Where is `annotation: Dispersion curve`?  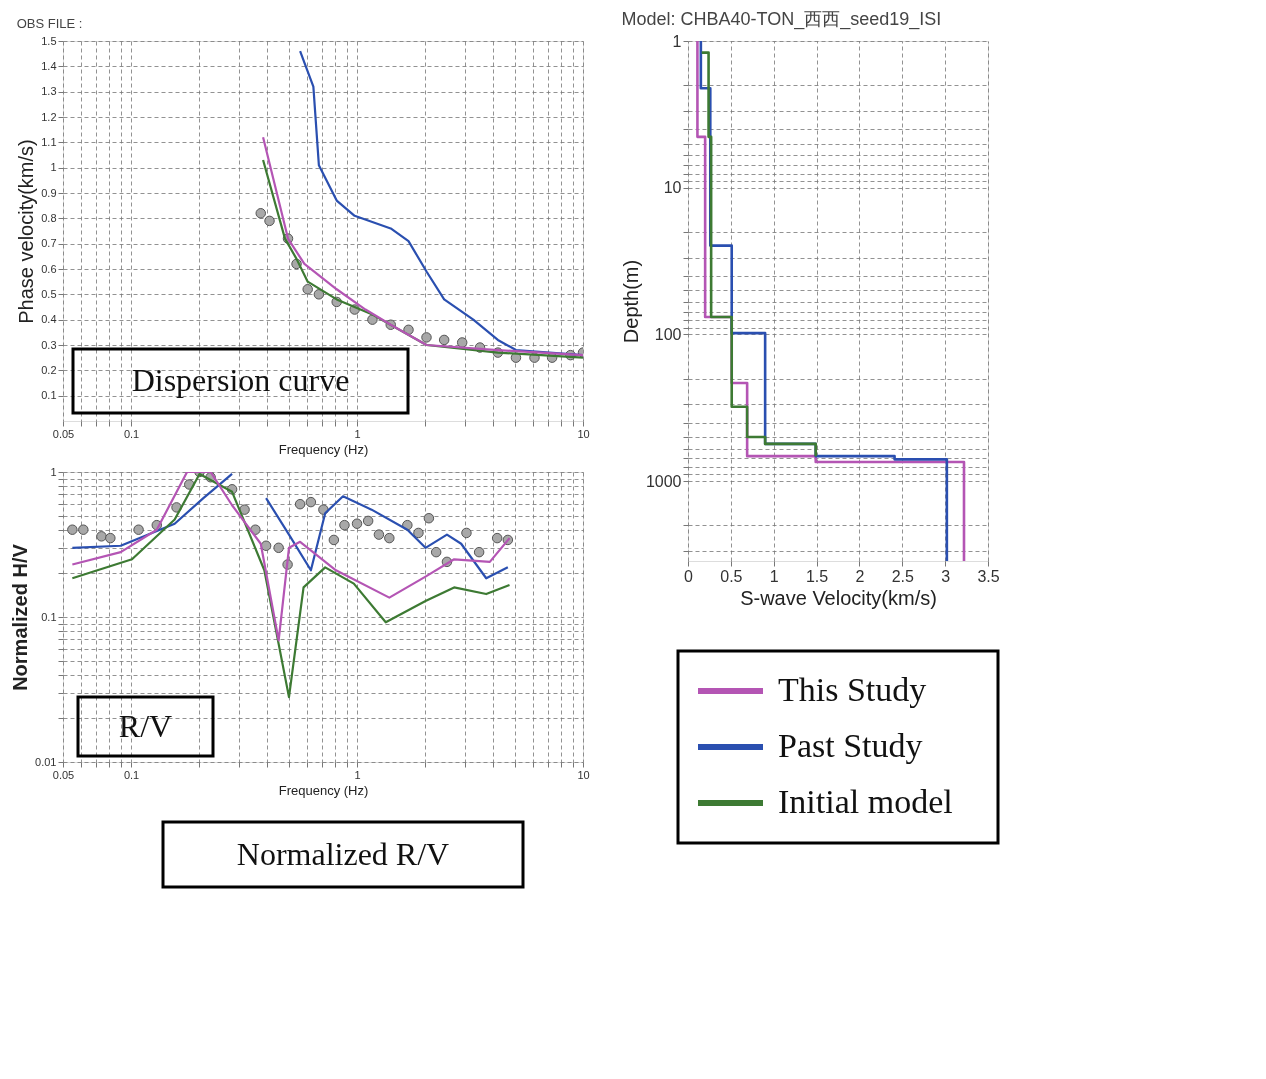
annotation: Dispersion curve is located at coordinates (240, 380).